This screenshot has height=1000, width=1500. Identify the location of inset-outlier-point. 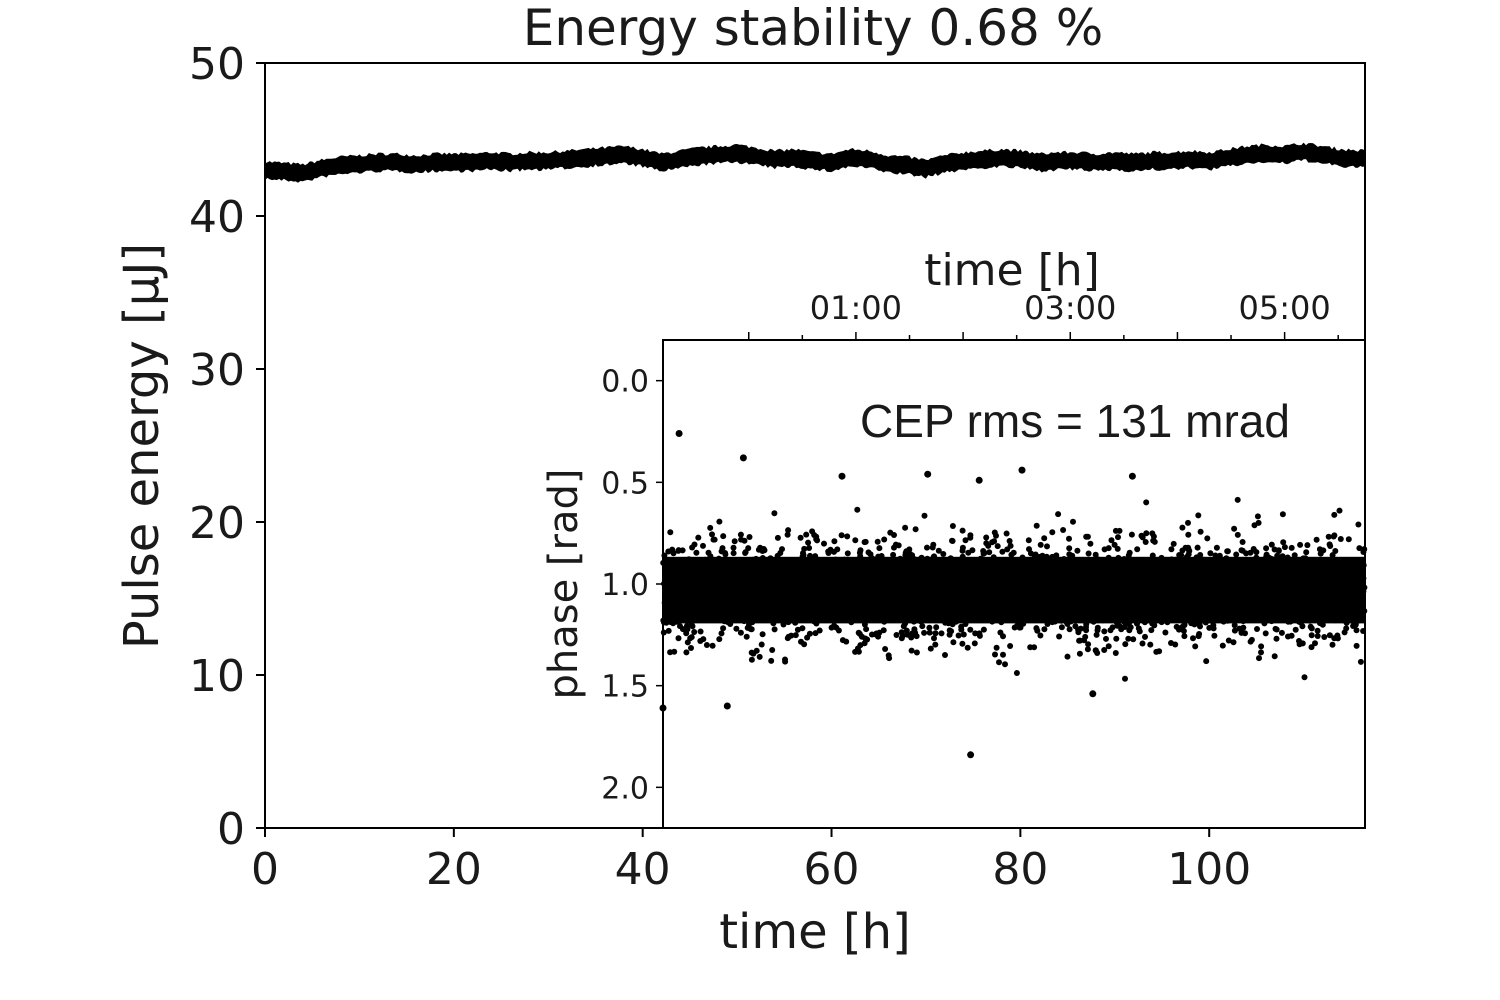
(743, 458).